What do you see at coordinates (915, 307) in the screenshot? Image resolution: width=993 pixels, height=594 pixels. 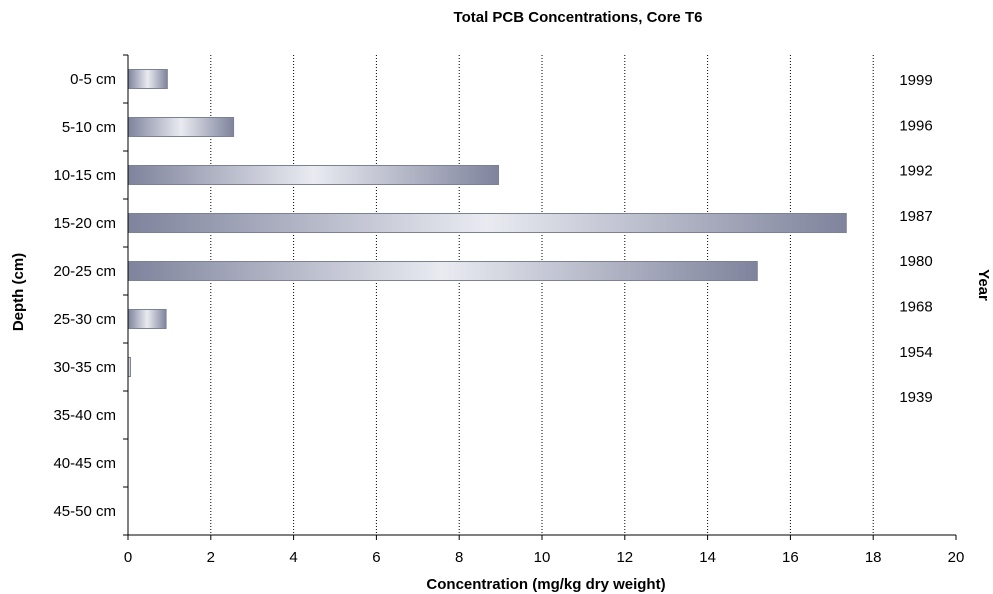 I see `year-label: 1968` at bounding box center [915, 307].